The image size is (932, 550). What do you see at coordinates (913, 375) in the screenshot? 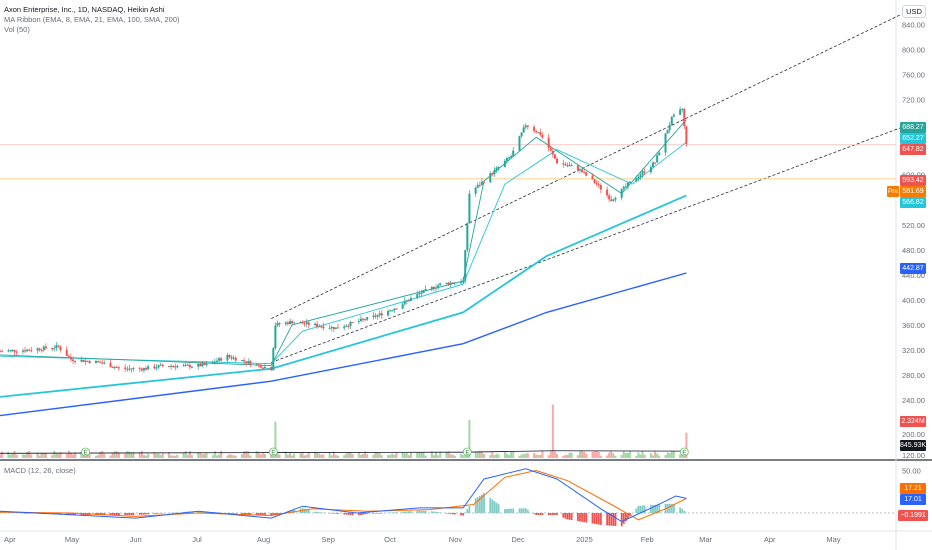
I see `price-tick-label: 280.00` at bounding box center [913, 375].